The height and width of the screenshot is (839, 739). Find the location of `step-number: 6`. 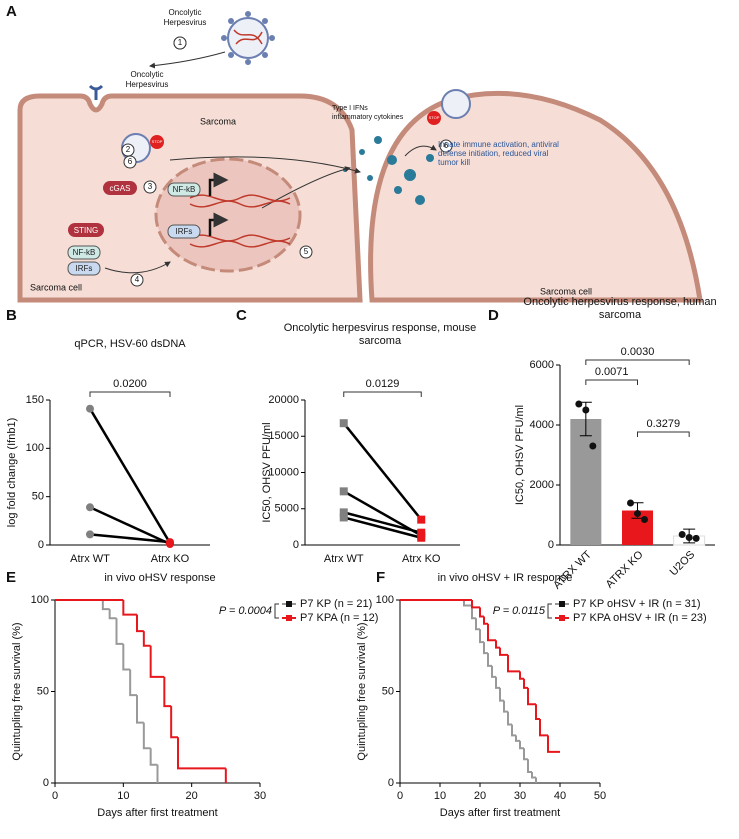

step-number: 6 is located at coordinates (130, 161).